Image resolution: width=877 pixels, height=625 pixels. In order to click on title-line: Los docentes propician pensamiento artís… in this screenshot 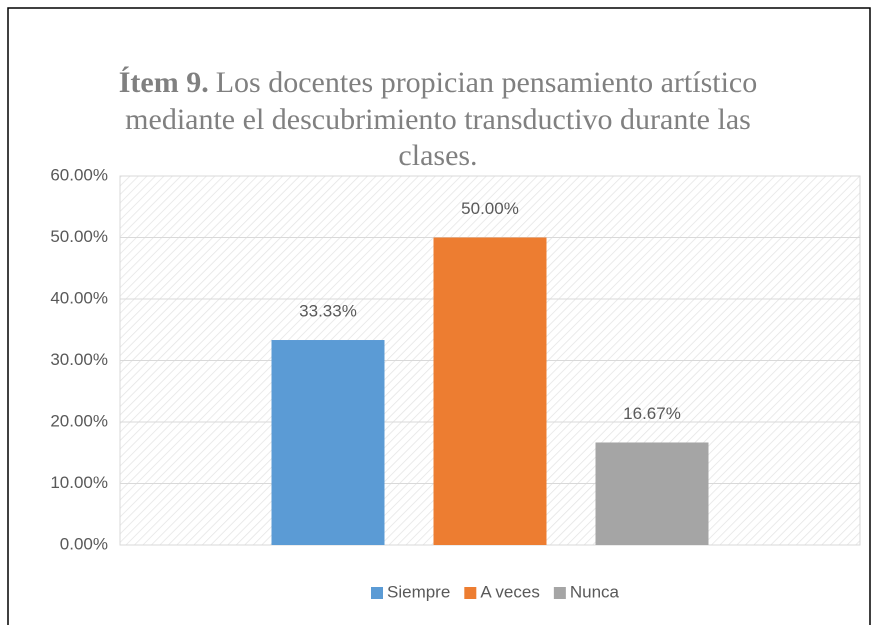, I will do `click(487, 82)`.